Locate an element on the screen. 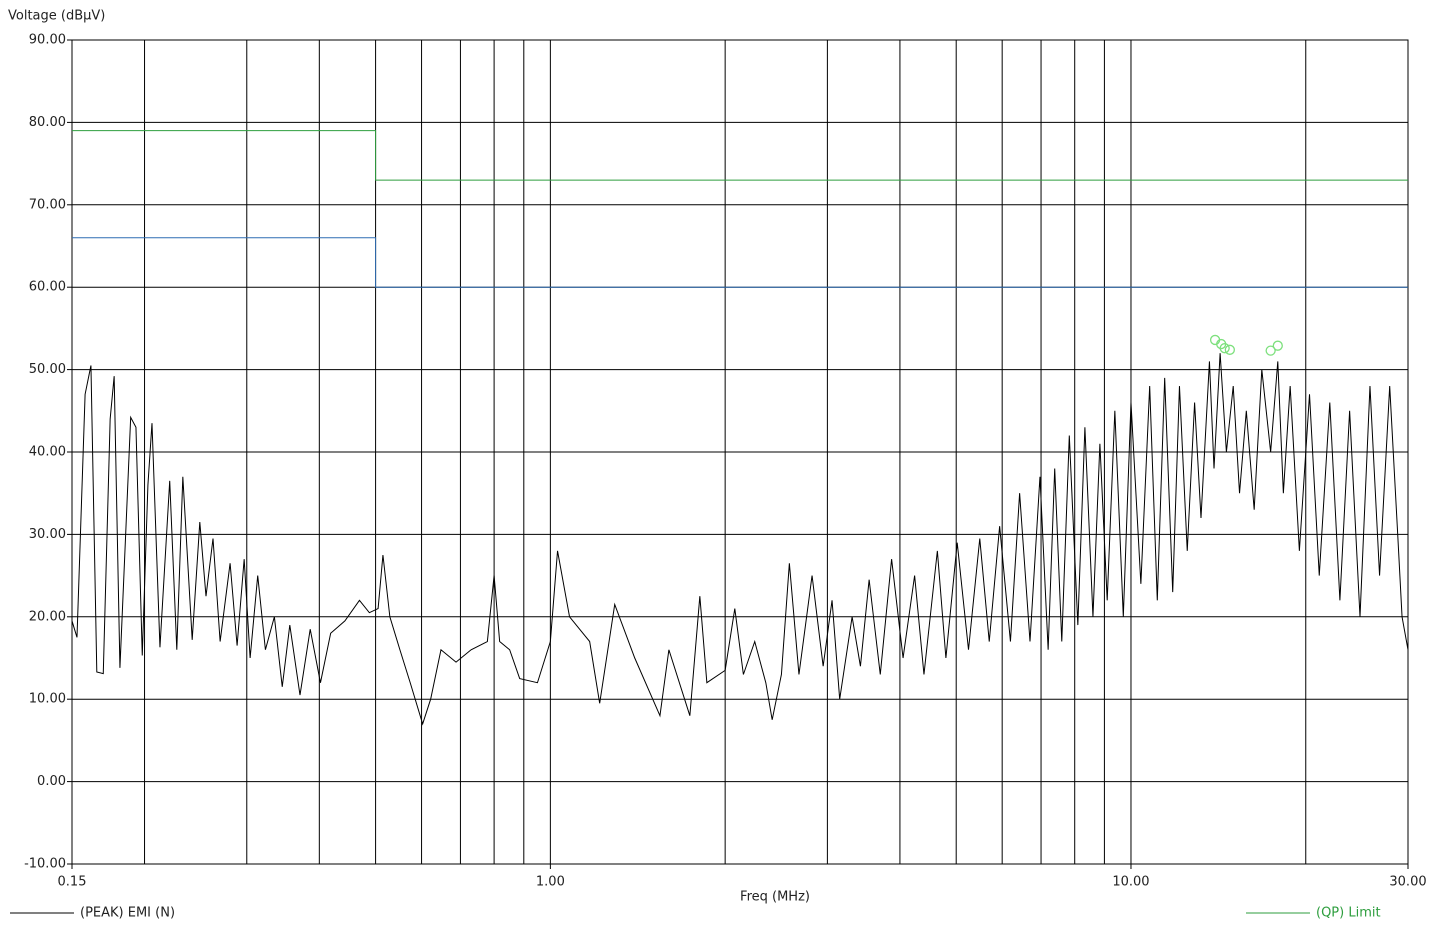 Image resolution: width=1442 pixels, height=928 pixels. y-tick-label: -10.00 is located at coordinates (45, 864).